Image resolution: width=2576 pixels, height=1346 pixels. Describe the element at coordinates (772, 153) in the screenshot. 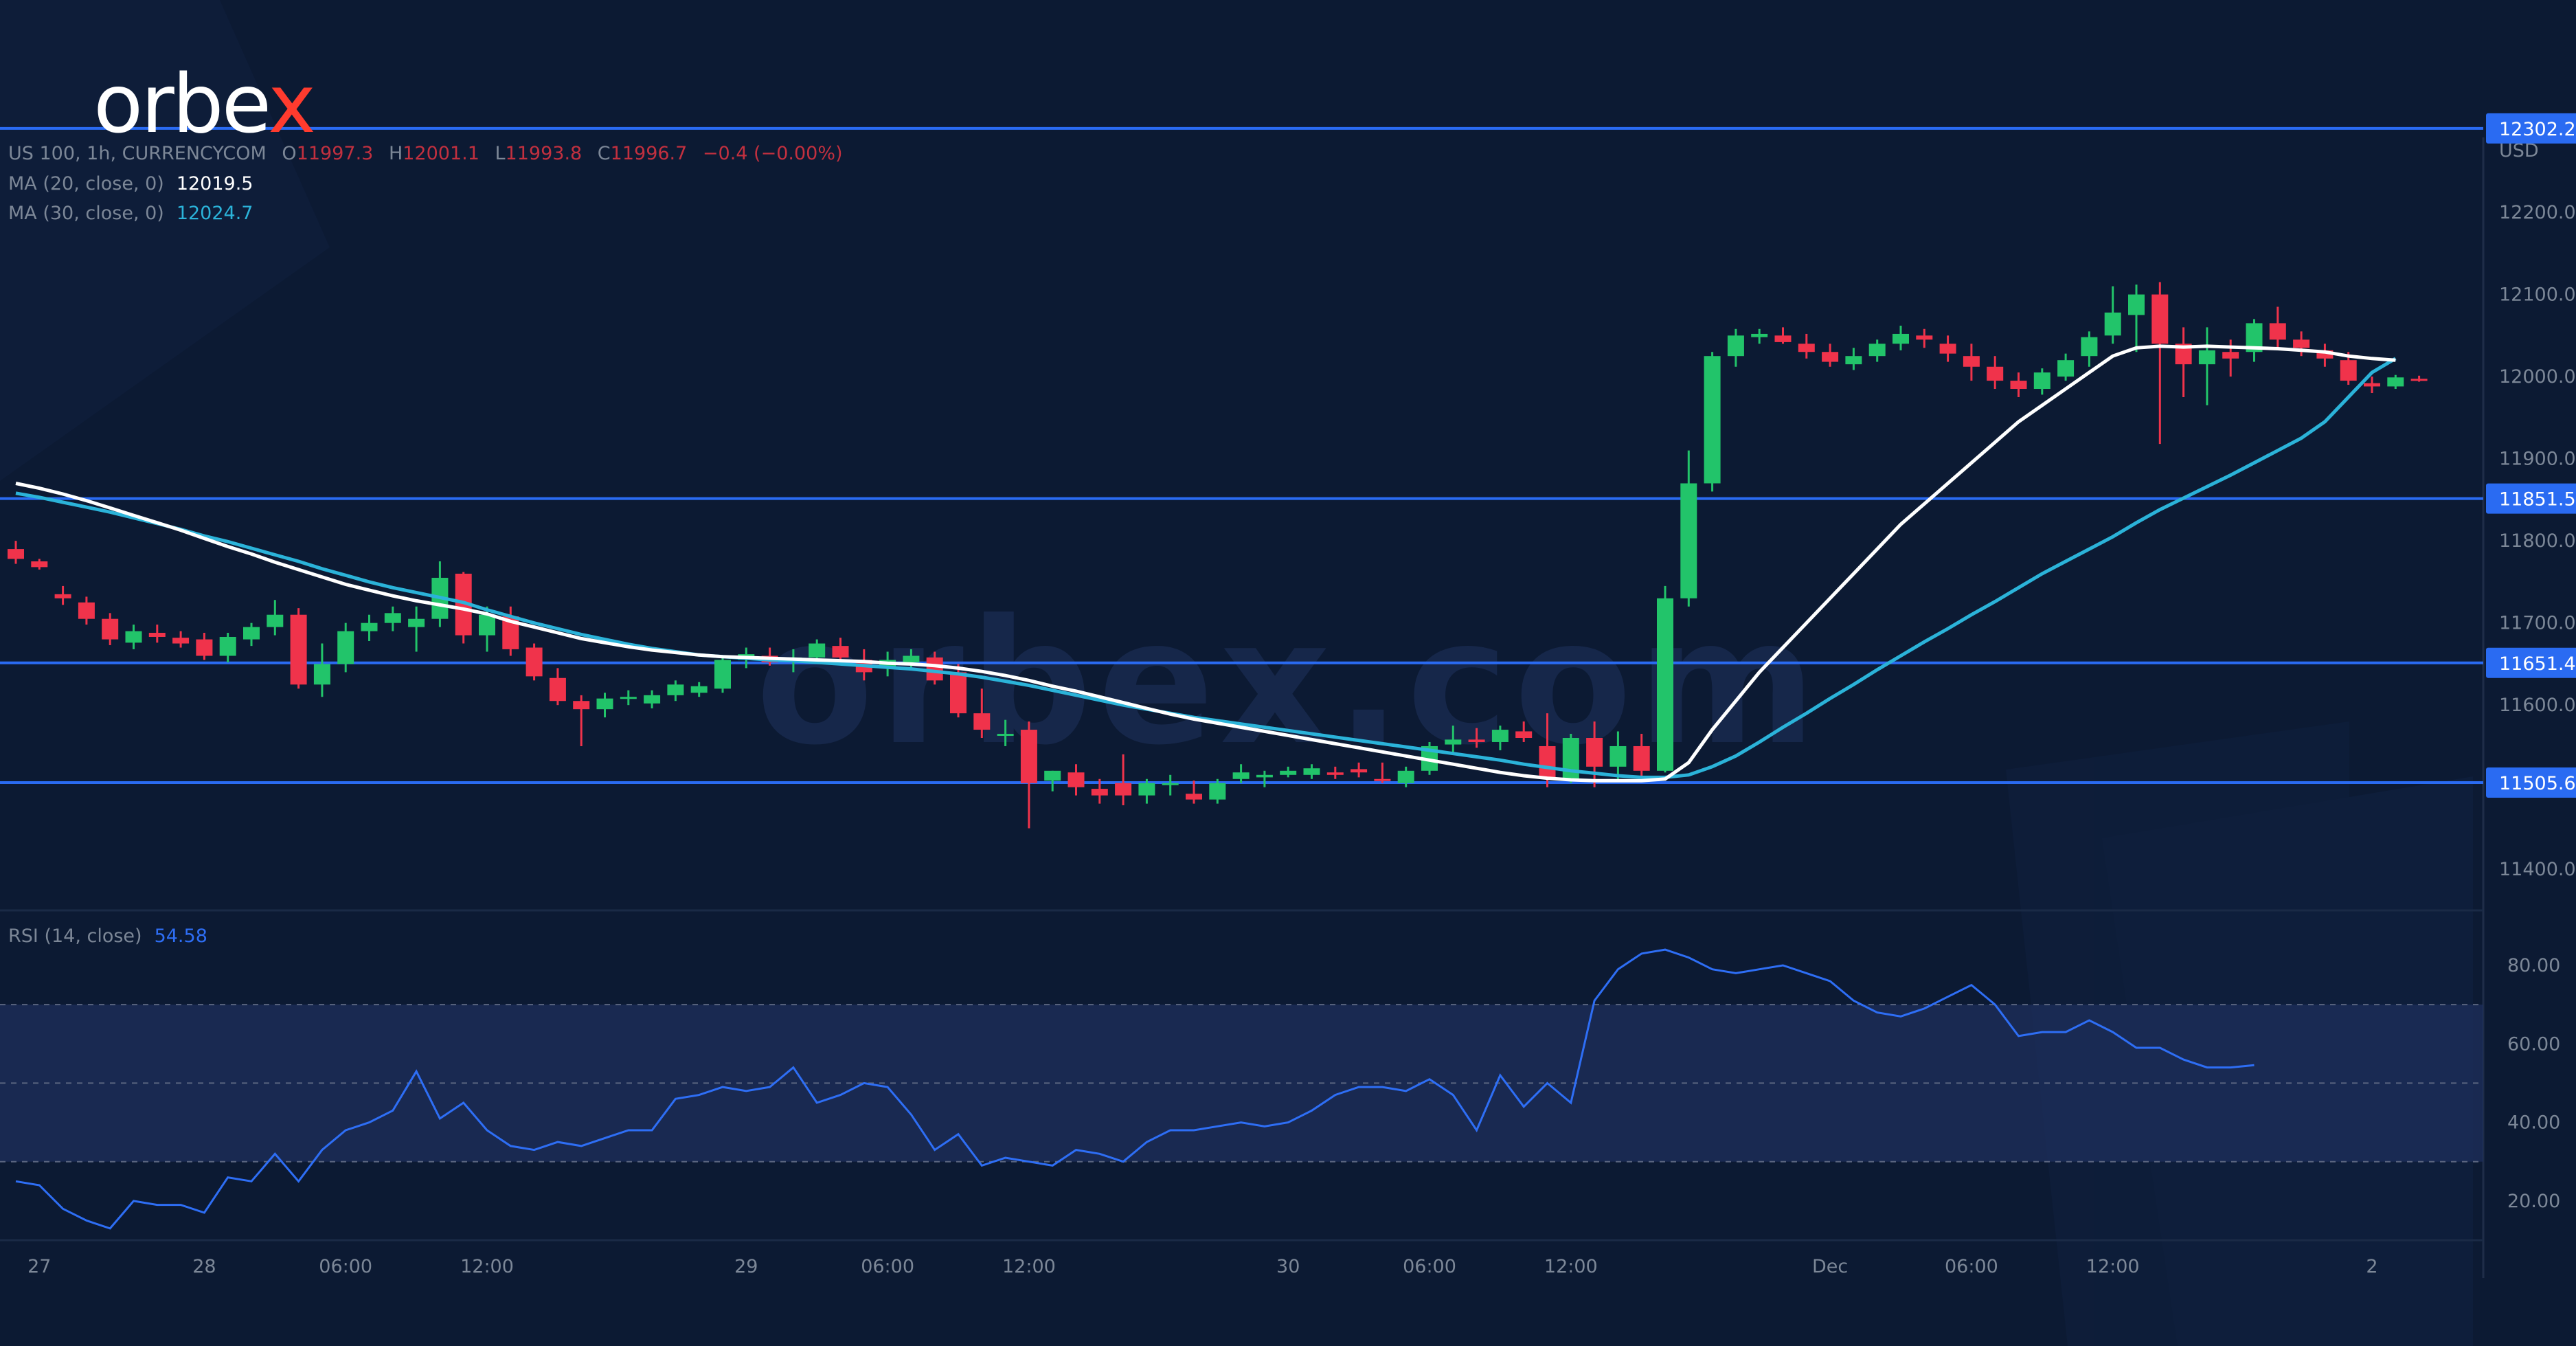

I see `change-value: −0.4 (−0.00%)` at that location.